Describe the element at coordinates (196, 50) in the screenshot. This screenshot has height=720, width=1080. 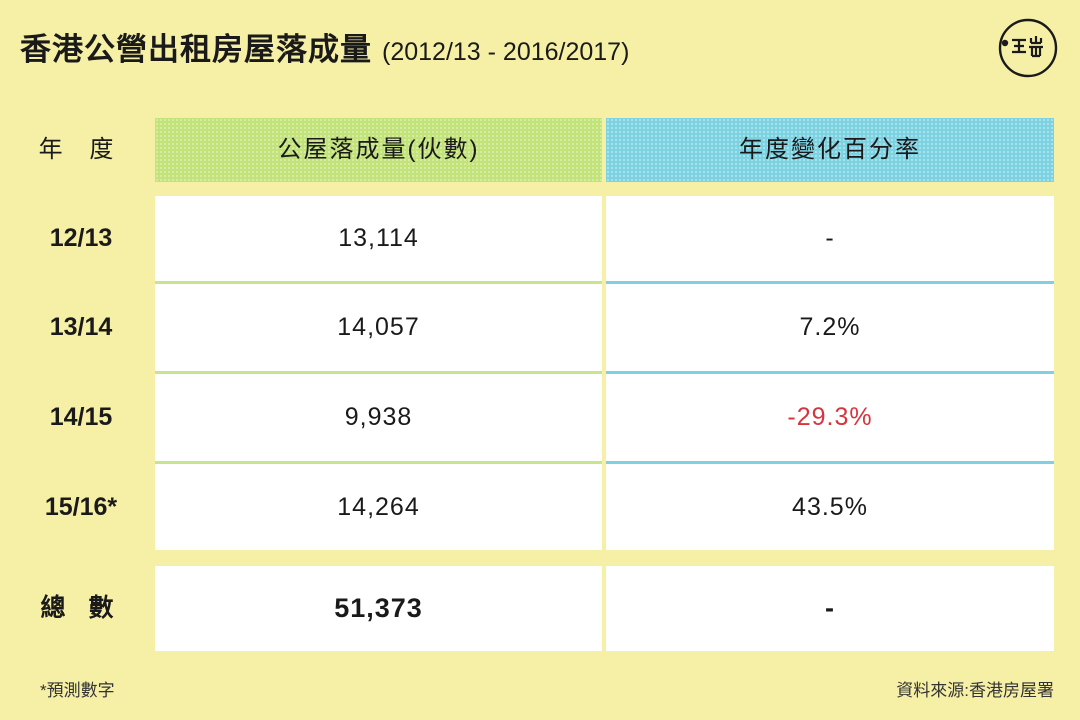
I see `title-main: 香港公營出租房屋落成量` at that location.